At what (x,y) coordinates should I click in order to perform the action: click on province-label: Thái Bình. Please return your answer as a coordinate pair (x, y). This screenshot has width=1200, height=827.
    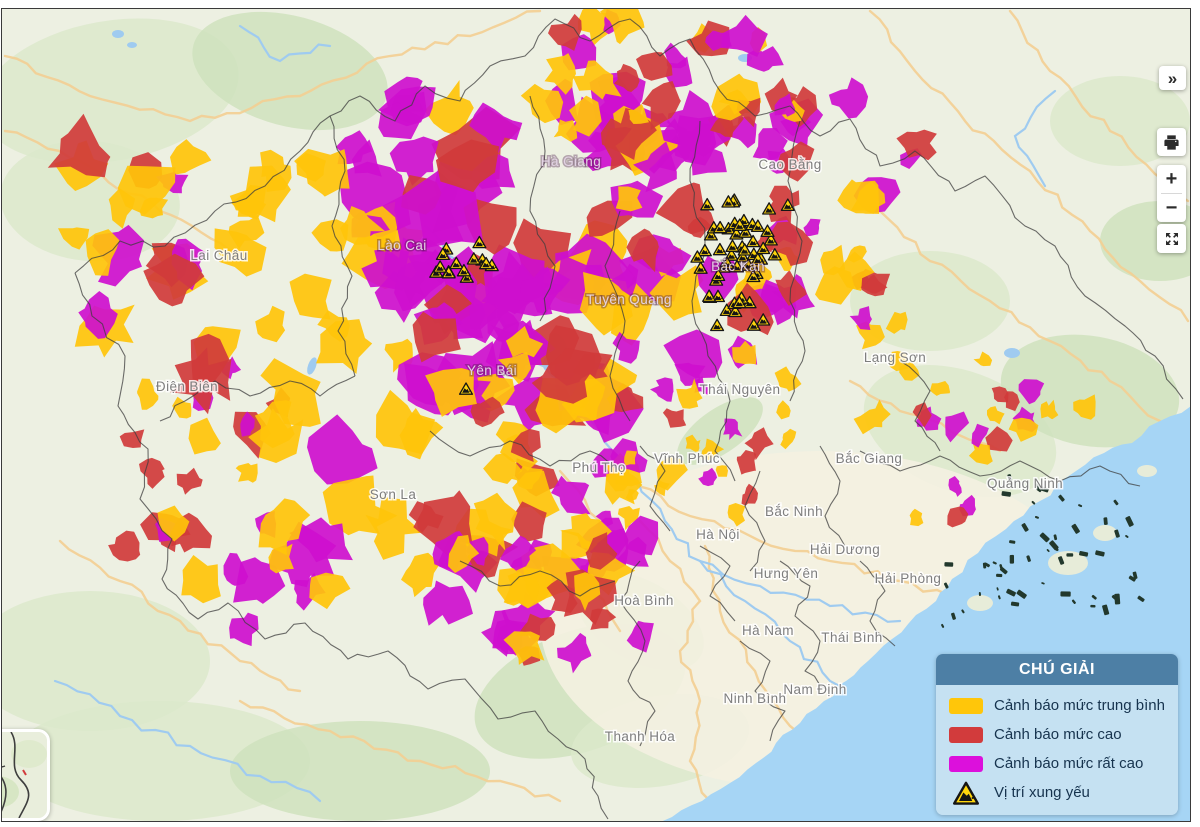
    Looking at the image, I should click on (851, 637).